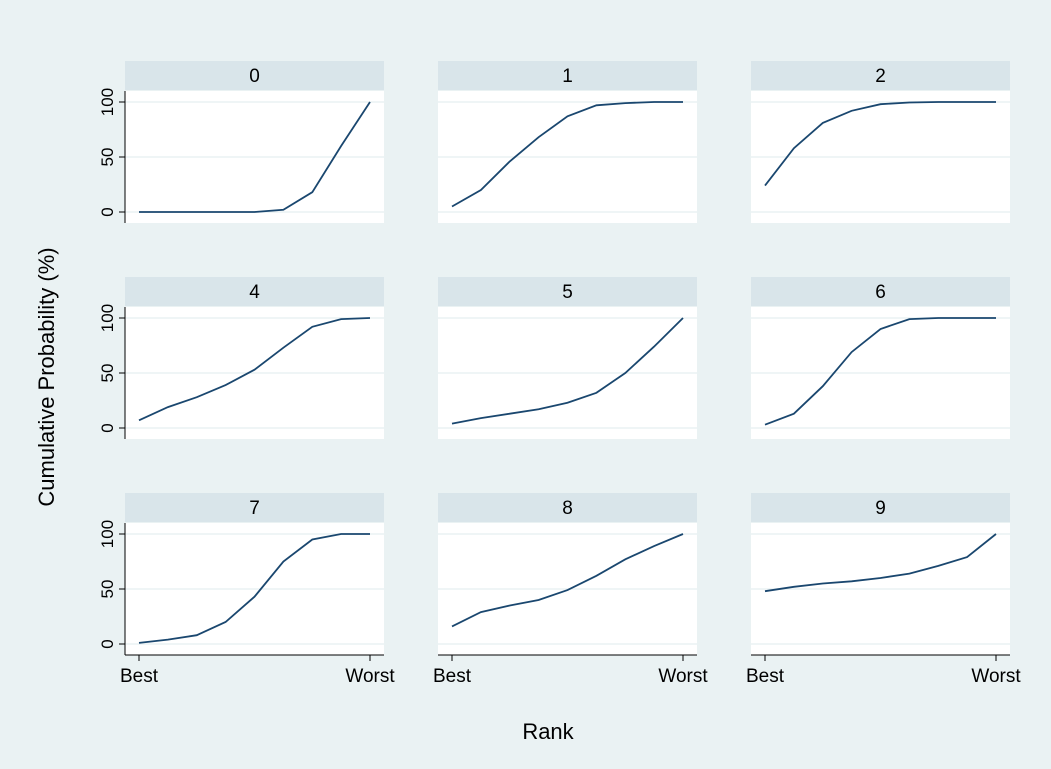 The image size is (1051, 769). I want to click on panel-title: 5, so click(567, 292).